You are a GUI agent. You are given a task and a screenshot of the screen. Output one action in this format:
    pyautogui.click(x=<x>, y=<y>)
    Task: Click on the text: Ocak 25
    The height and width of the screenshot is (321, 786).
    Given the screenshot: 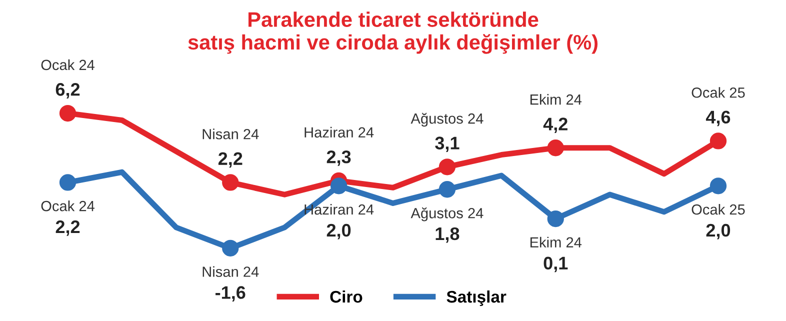 What is the action you would take?
    pyautogui.click(x=718, y=92)
    